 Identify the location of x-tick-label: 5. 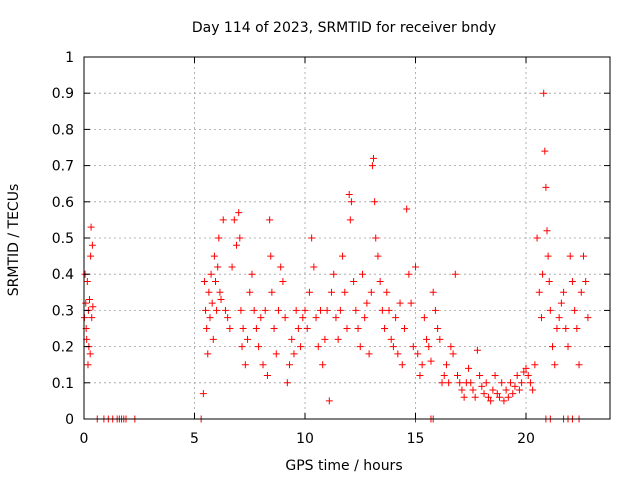
(194, 439).